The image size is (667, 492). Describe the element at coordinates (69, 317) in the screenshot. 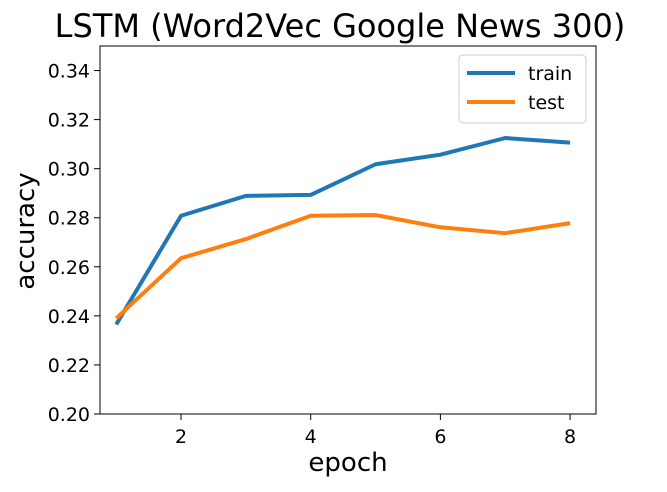

I see `y-tick-label: 0.24` at that location.